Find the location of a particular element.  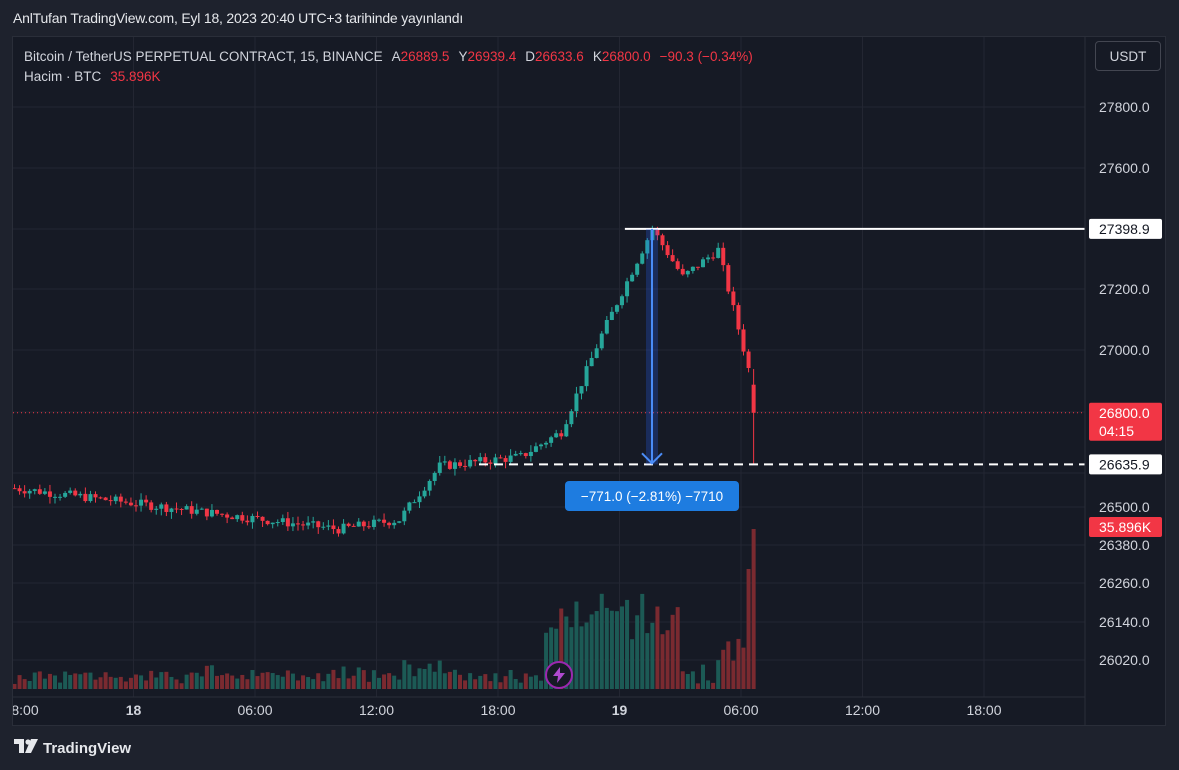

y-tick-label: 26260.0 is located at coordinates (1124, 583).